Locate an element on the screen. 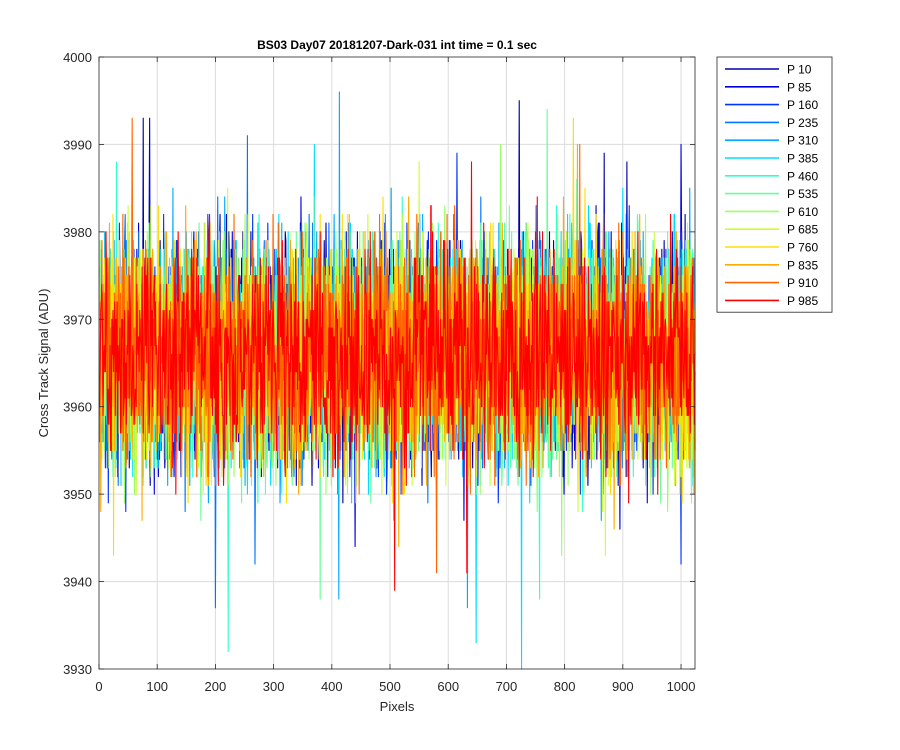 The height and width of the screenshot is (750, 900). y-tick-label: 4000 is located at coordinates (77, 57).